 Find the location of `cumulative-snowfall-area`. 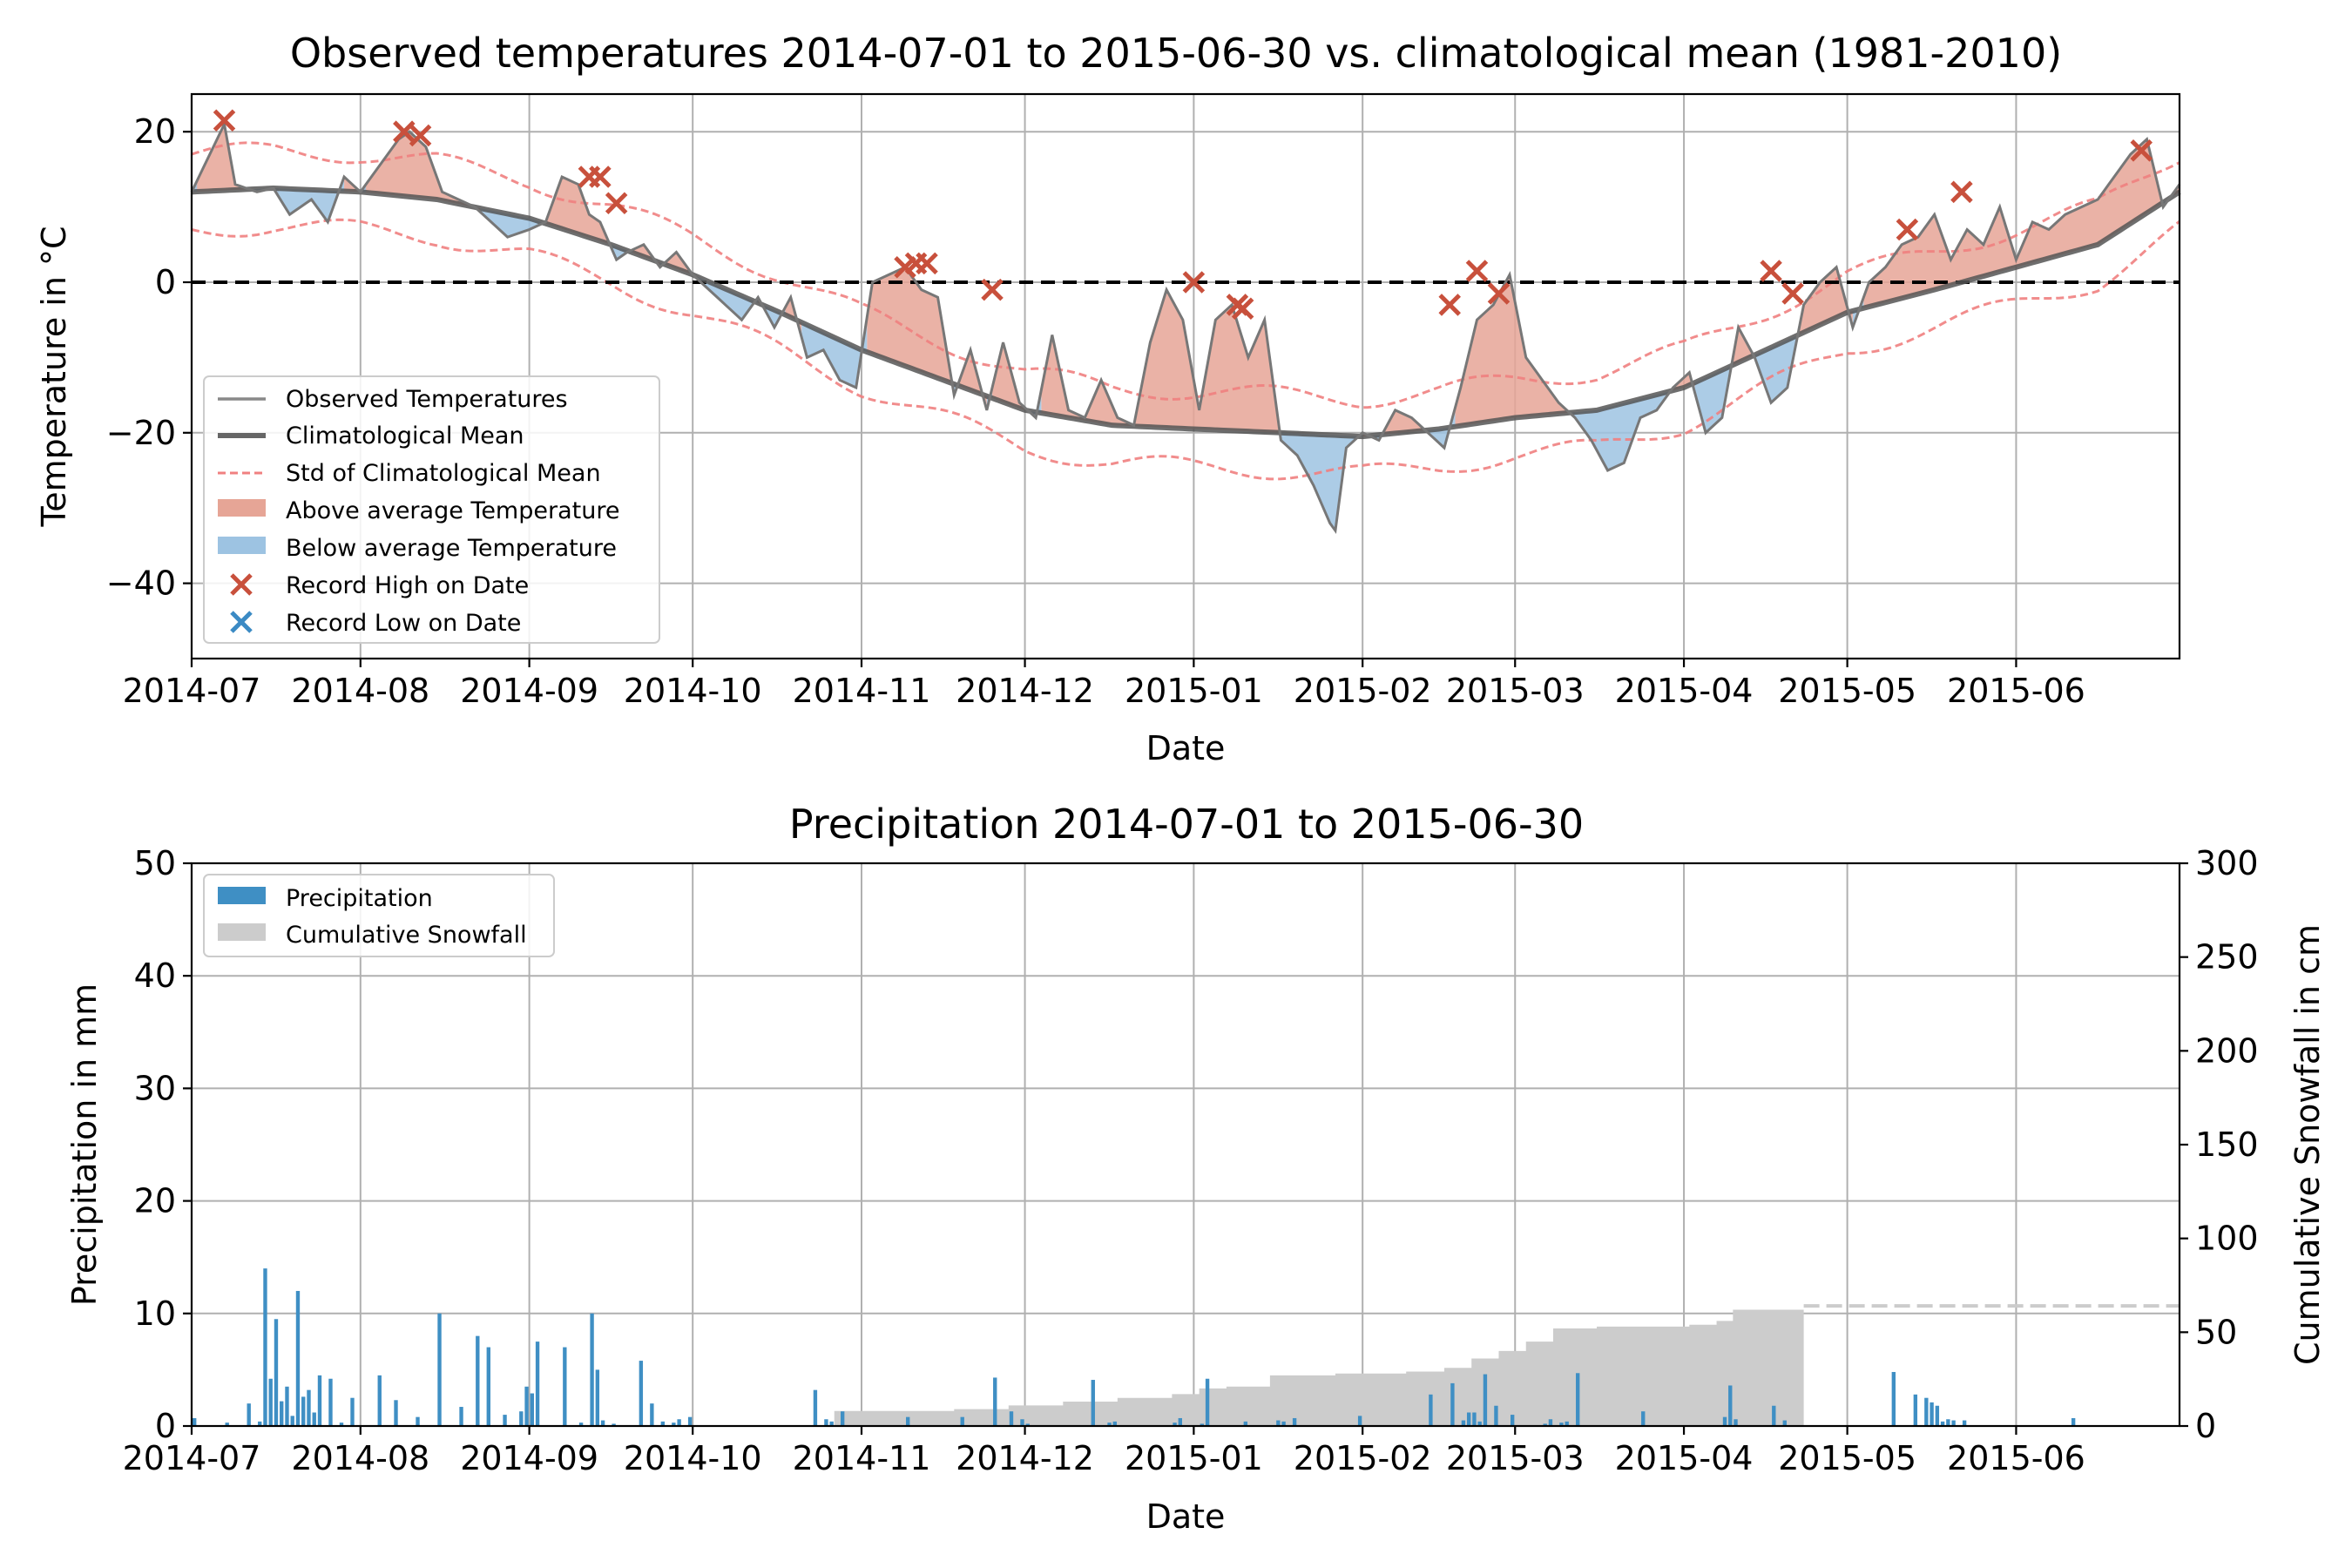

cumulative-snowfall-area is located at coordinates (1507, 1365).